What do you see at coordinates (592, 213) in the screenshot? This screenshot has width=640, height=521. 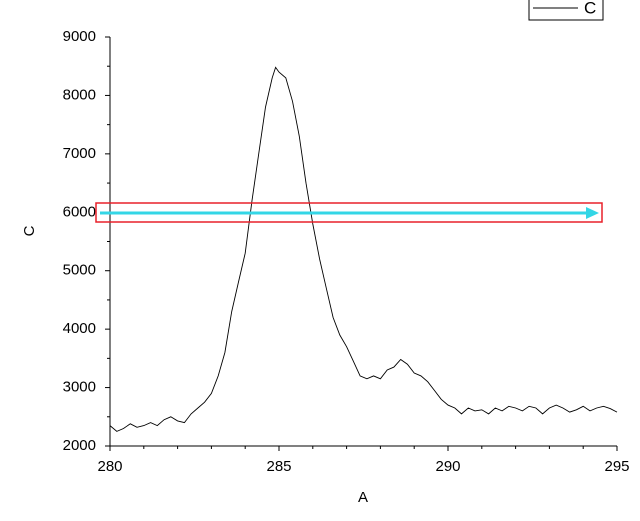 I see `arrow-head` at bounding box center [592, 213].